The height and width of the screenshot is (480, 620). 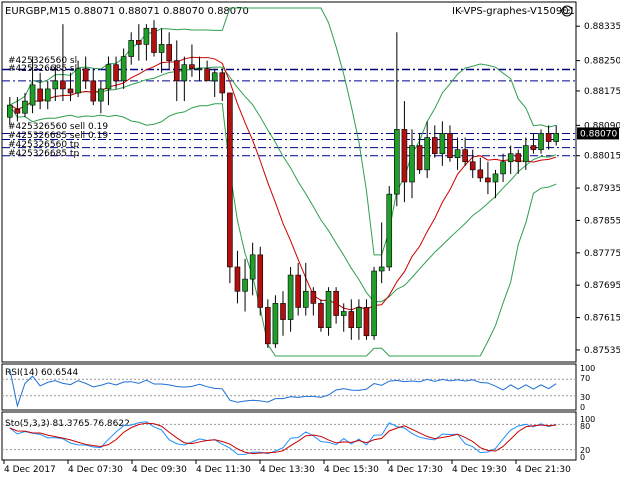 What do you see at coordinates (602, 254) in the screenshot?
I see `price-axis-label: 0.87775` at bounding box center [602, 254].